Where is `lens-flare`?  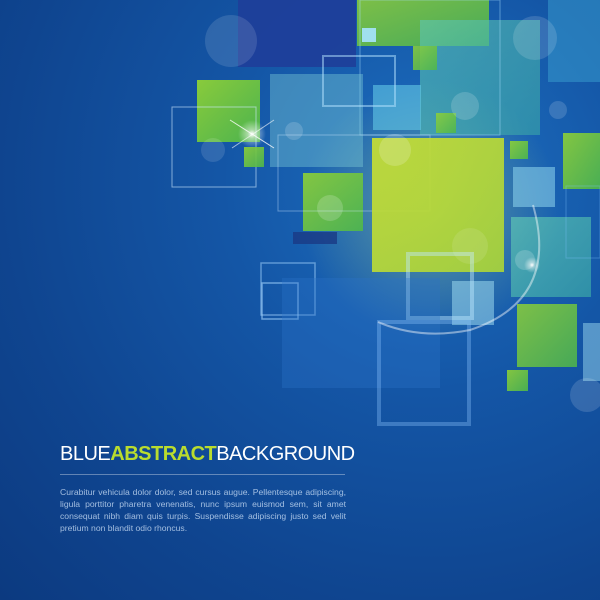 lens-flare is located at coordinates (532, 265).